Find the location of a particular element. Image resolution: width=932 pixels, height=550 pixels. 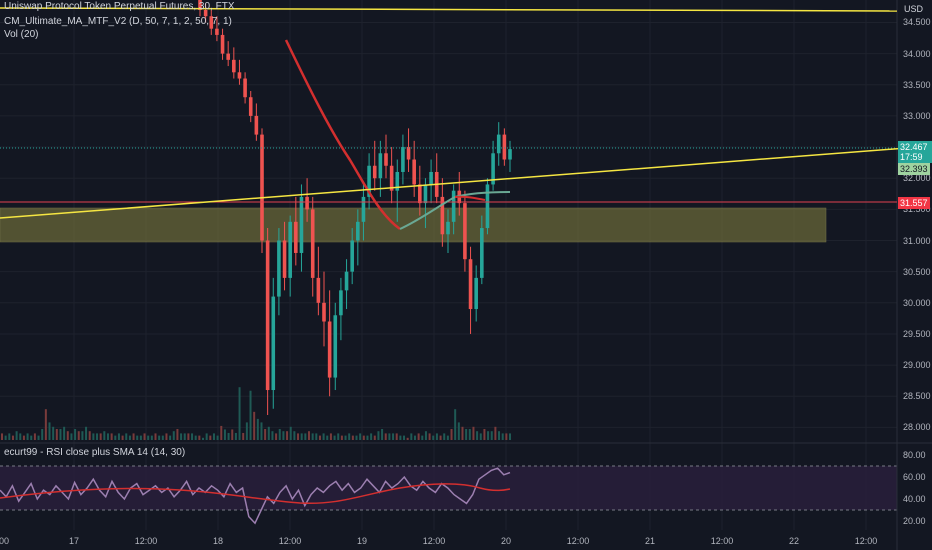

time-tick: 18 is located at coordinates (218, 541).